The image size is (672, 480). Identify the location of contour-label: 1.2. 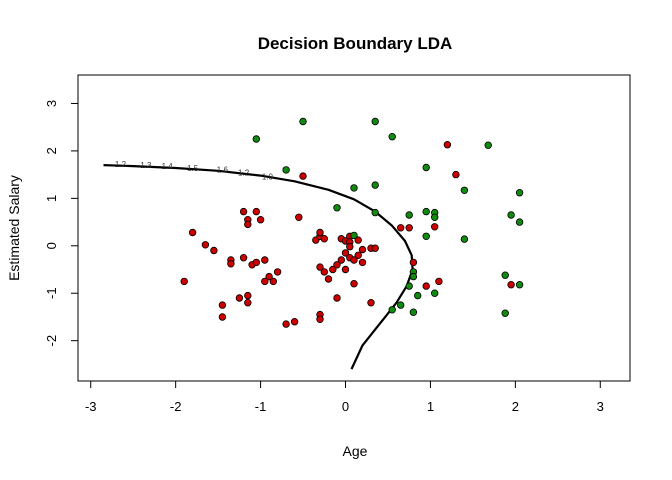
(121, 164).